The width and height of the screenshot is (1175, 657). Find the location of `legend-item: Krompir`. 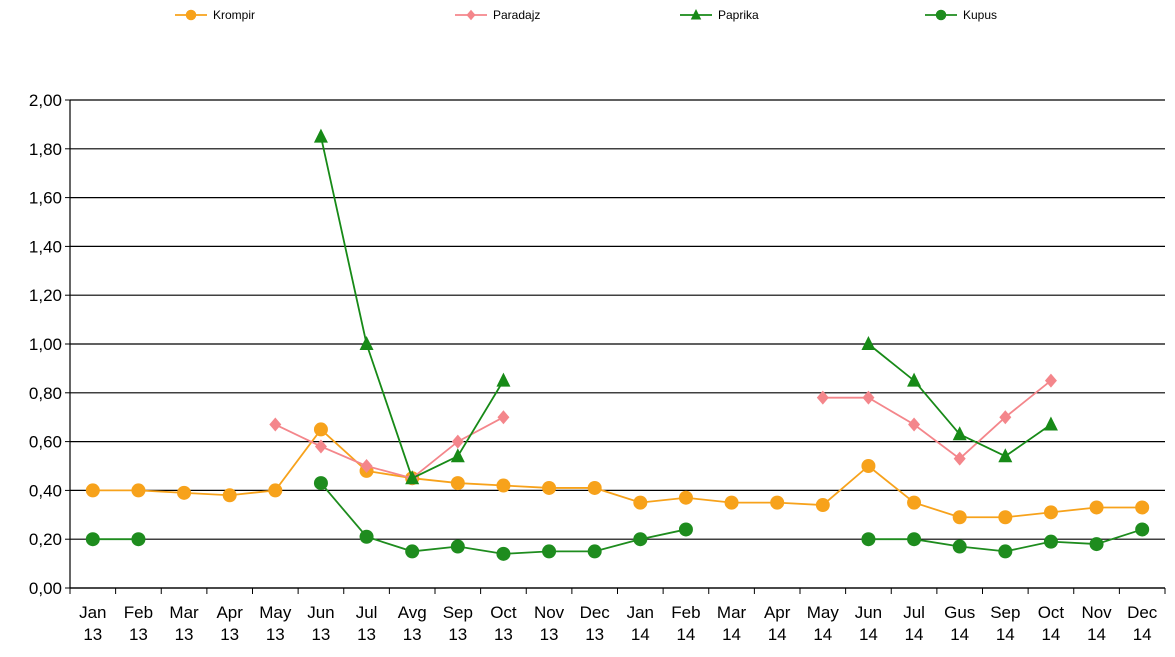

legend-item: Krompir is located at coordinates (215, 15).